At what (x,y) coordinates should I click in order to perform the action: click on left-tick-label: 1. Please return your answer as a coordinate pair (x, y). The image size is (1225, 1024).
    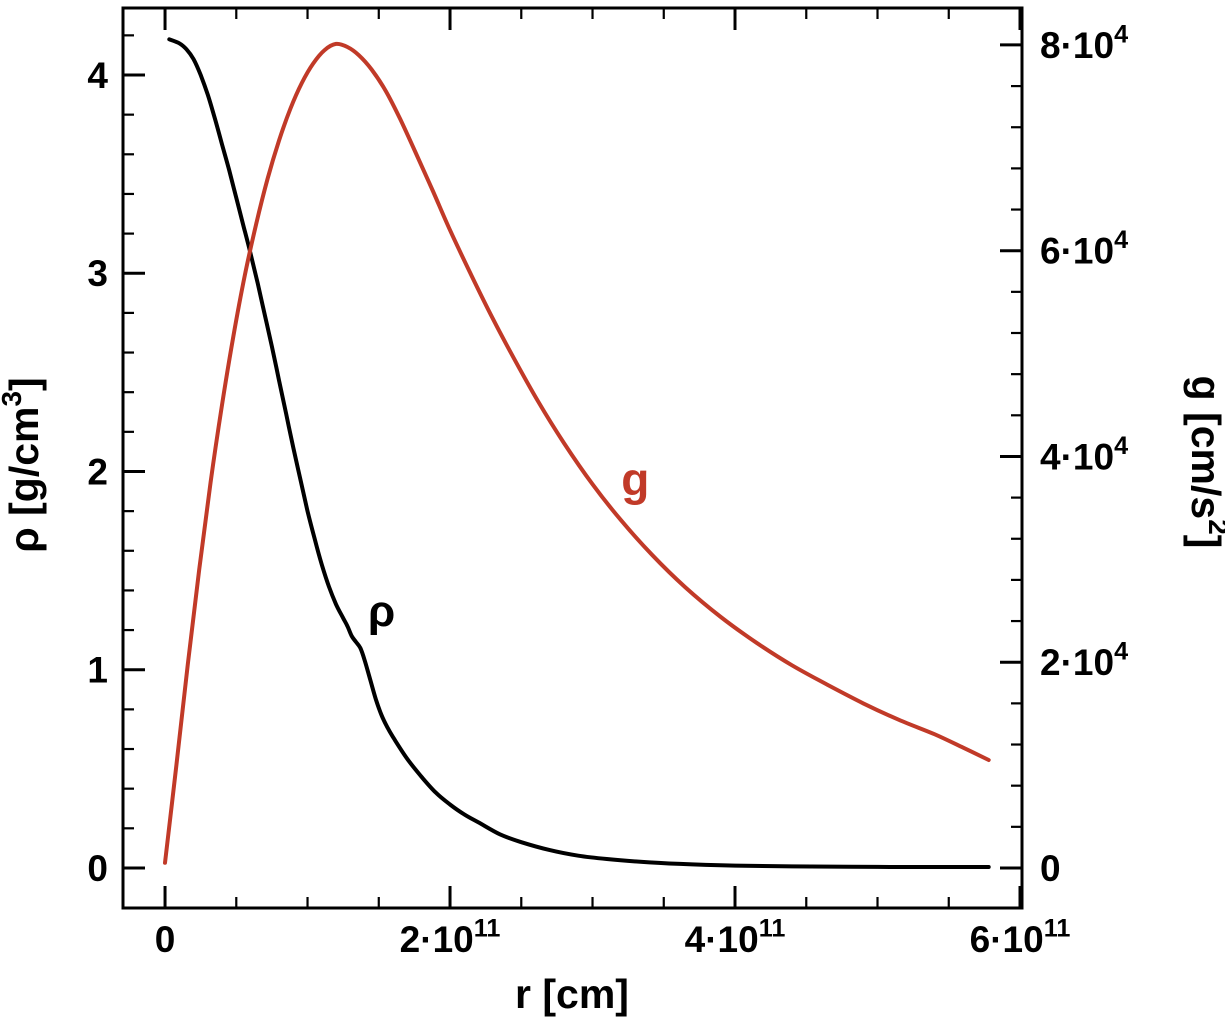
    Looking at the image, I should click on (97, 670).